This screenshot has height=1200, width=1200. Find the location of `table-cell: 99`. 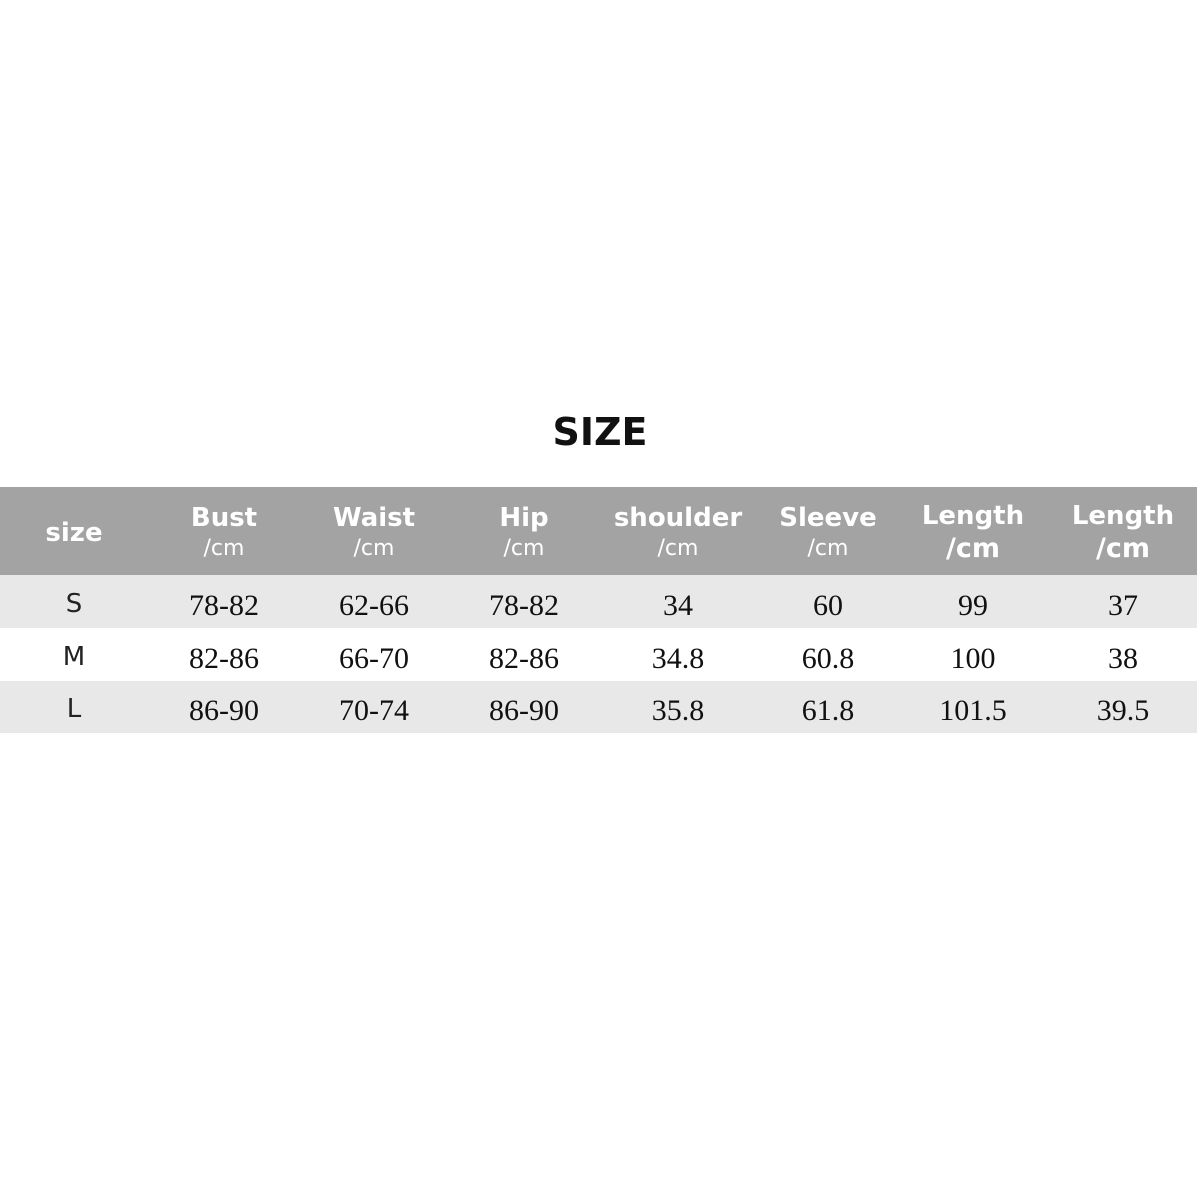

table-cell: 99 is located at coordinates (973, 605).